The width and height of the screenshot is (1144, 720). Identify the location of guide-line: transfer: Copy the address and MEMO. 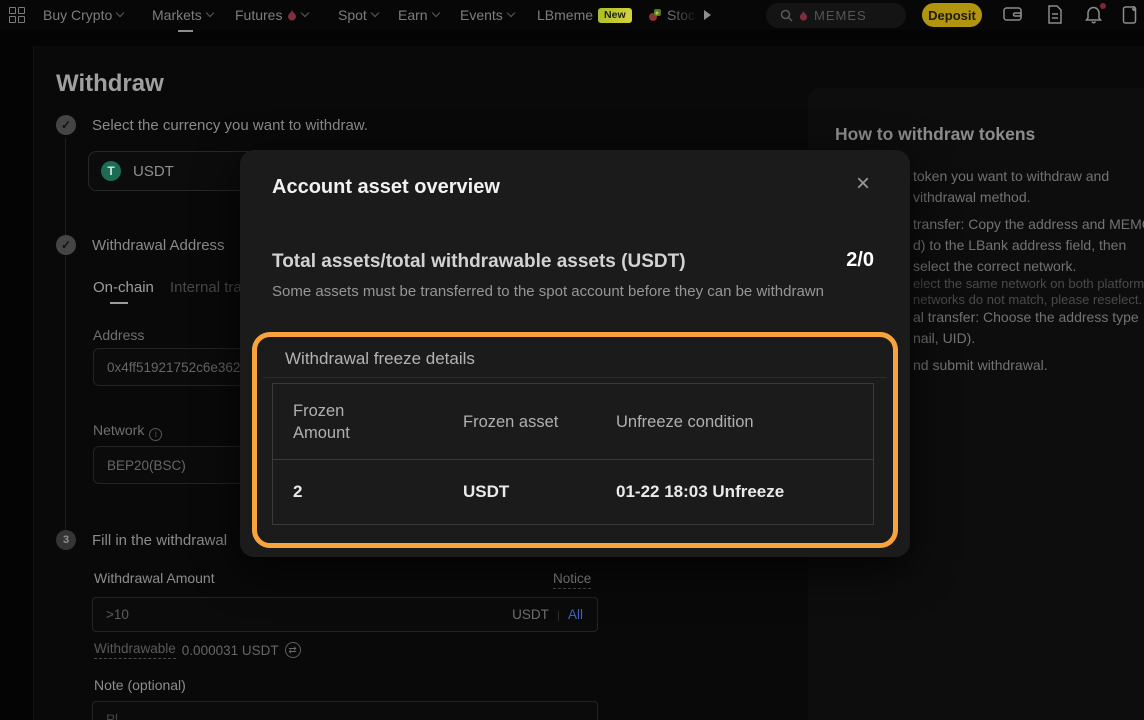
(1028, 224).